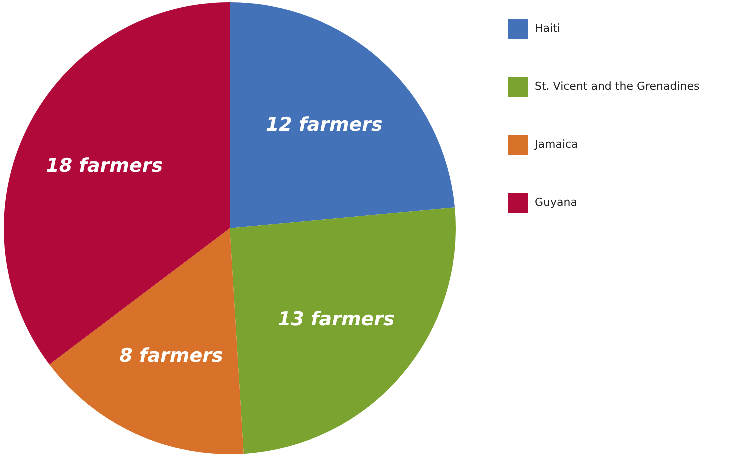 The height and width of the screenshot is (457, 736). What do you see at coordinates (336, 319) in the screenshot?
I see `data-label: 13 farmers` at bounding box center [336, 319].